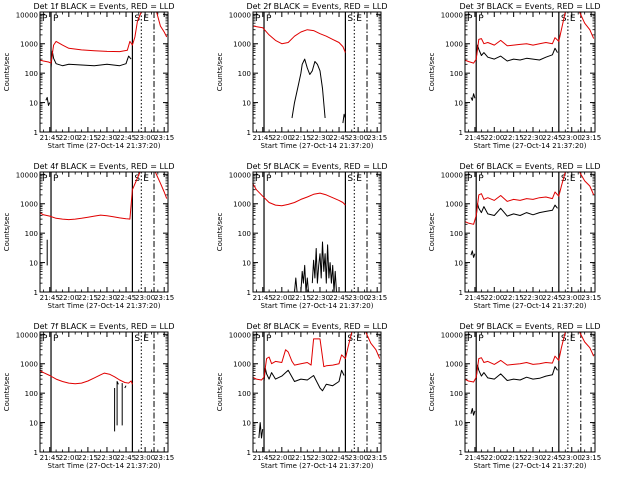 Image resolution: width=640 pixels, height=480 pixels. Describe the element at coordinates (529, 326) in the screenshot. I see `panel-title: Det 9f BLACK = Events, RED = LLD` at that location.